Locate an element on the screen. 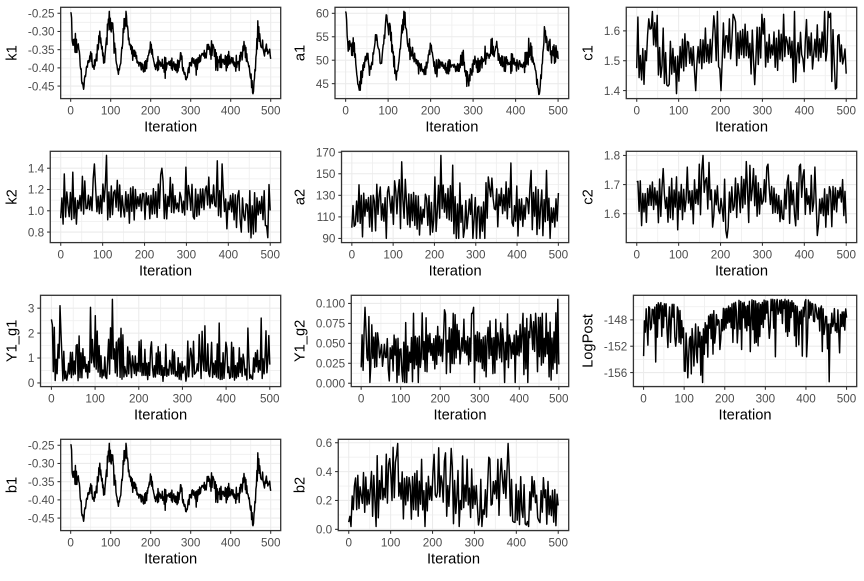 The height and width of the screenshot is (581, 864). svg-text: b1 is located at coordinates (13, 485).